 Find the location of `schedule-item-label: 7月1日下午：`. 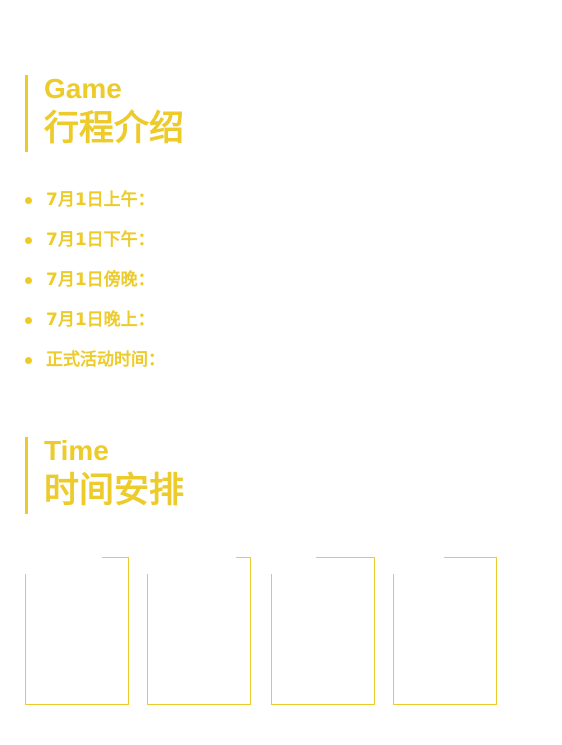

schedule-item-label: 7月1日下午： is located at coordinates (100, 240).